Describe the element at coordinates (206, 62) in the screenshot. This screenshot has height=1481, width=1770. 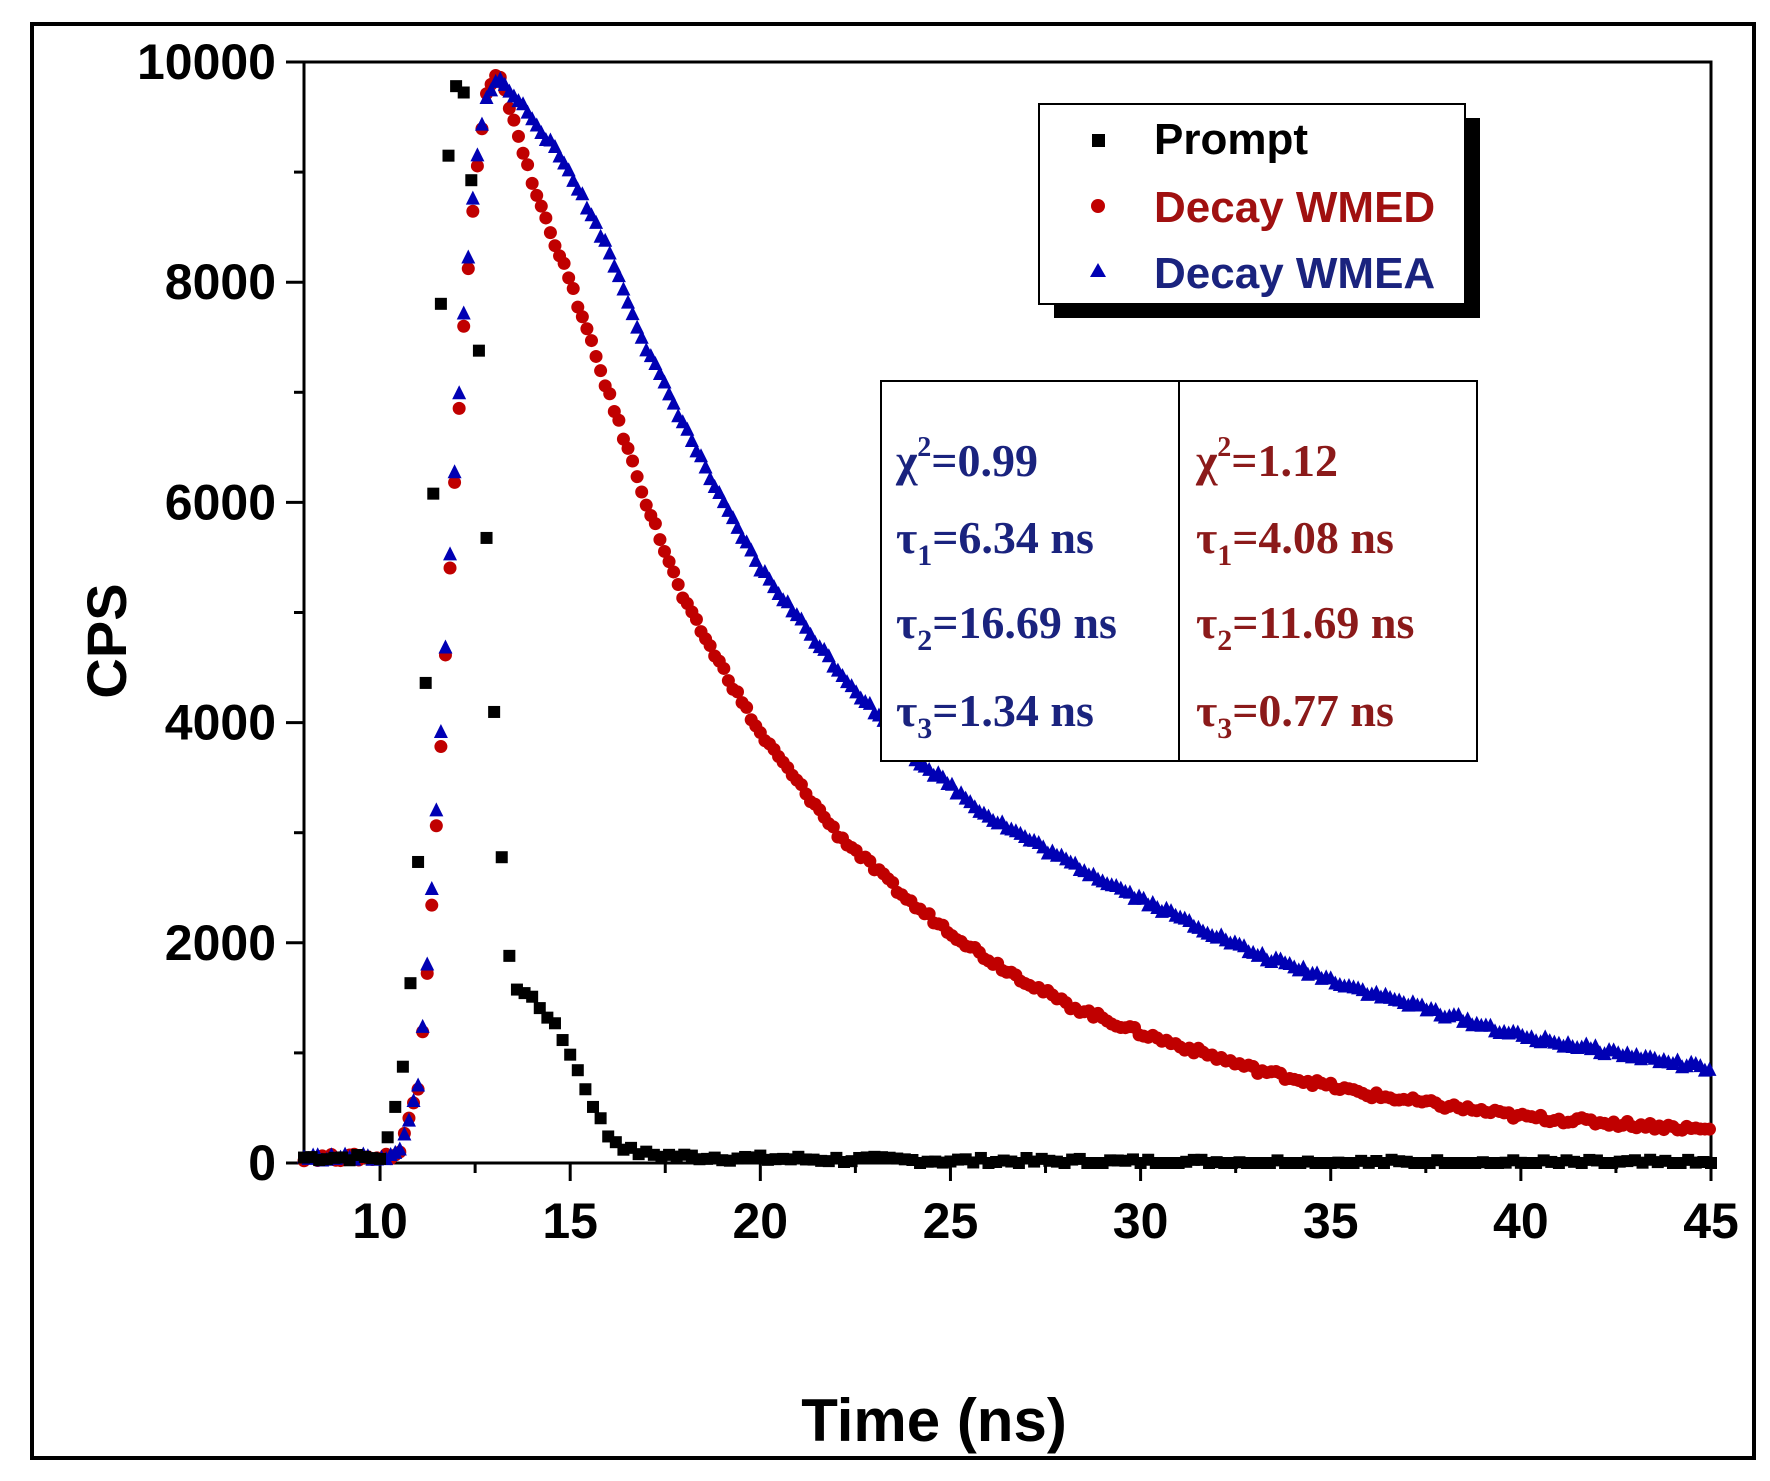
I see `y-tick-label: 10000` at that location.